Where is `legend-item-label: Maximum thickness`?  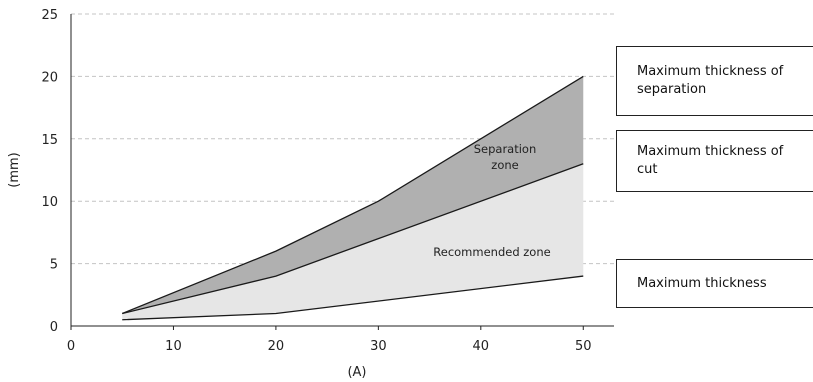 legend-item-label: Maximum thickness is located at coordinates (702, 283).